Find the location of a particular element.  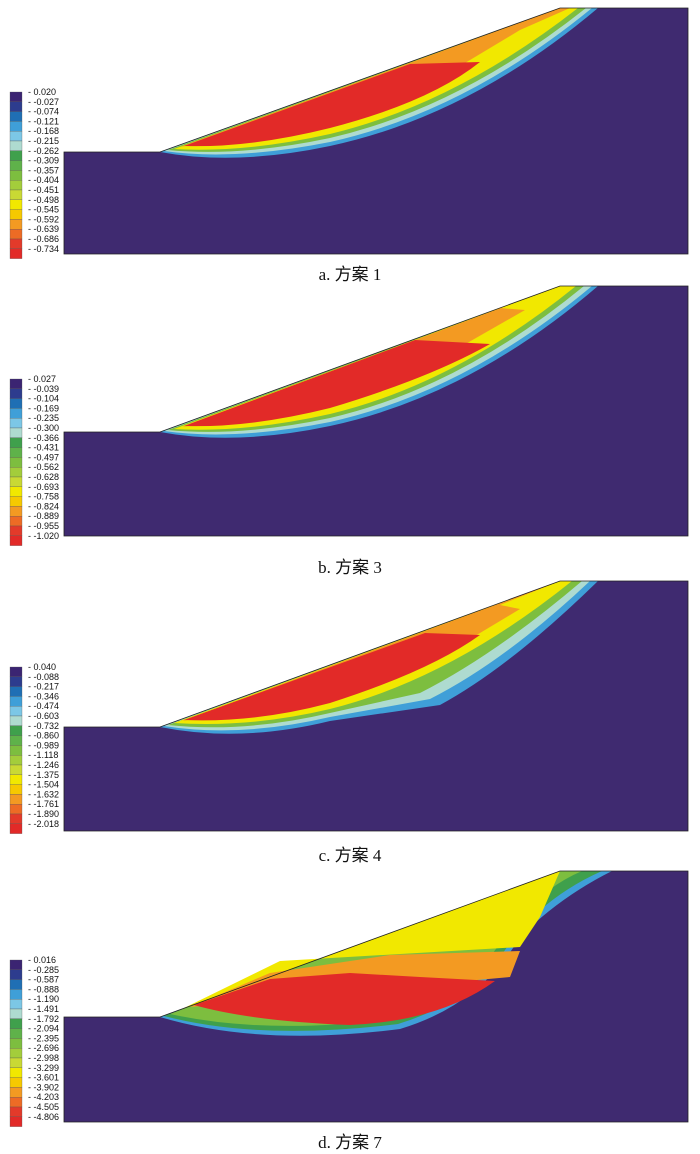

legend-label: - -0.168 is located at coordinates (43, 131).